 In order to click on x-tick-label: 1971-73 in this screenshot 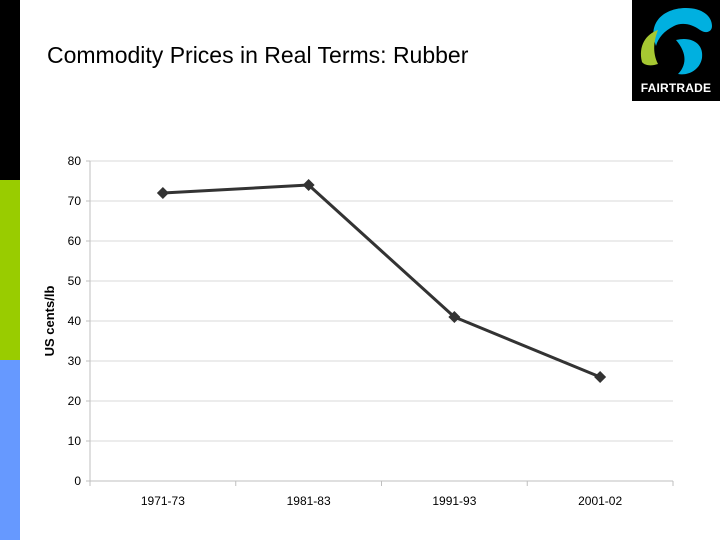, I will do `click(163, 501)`.